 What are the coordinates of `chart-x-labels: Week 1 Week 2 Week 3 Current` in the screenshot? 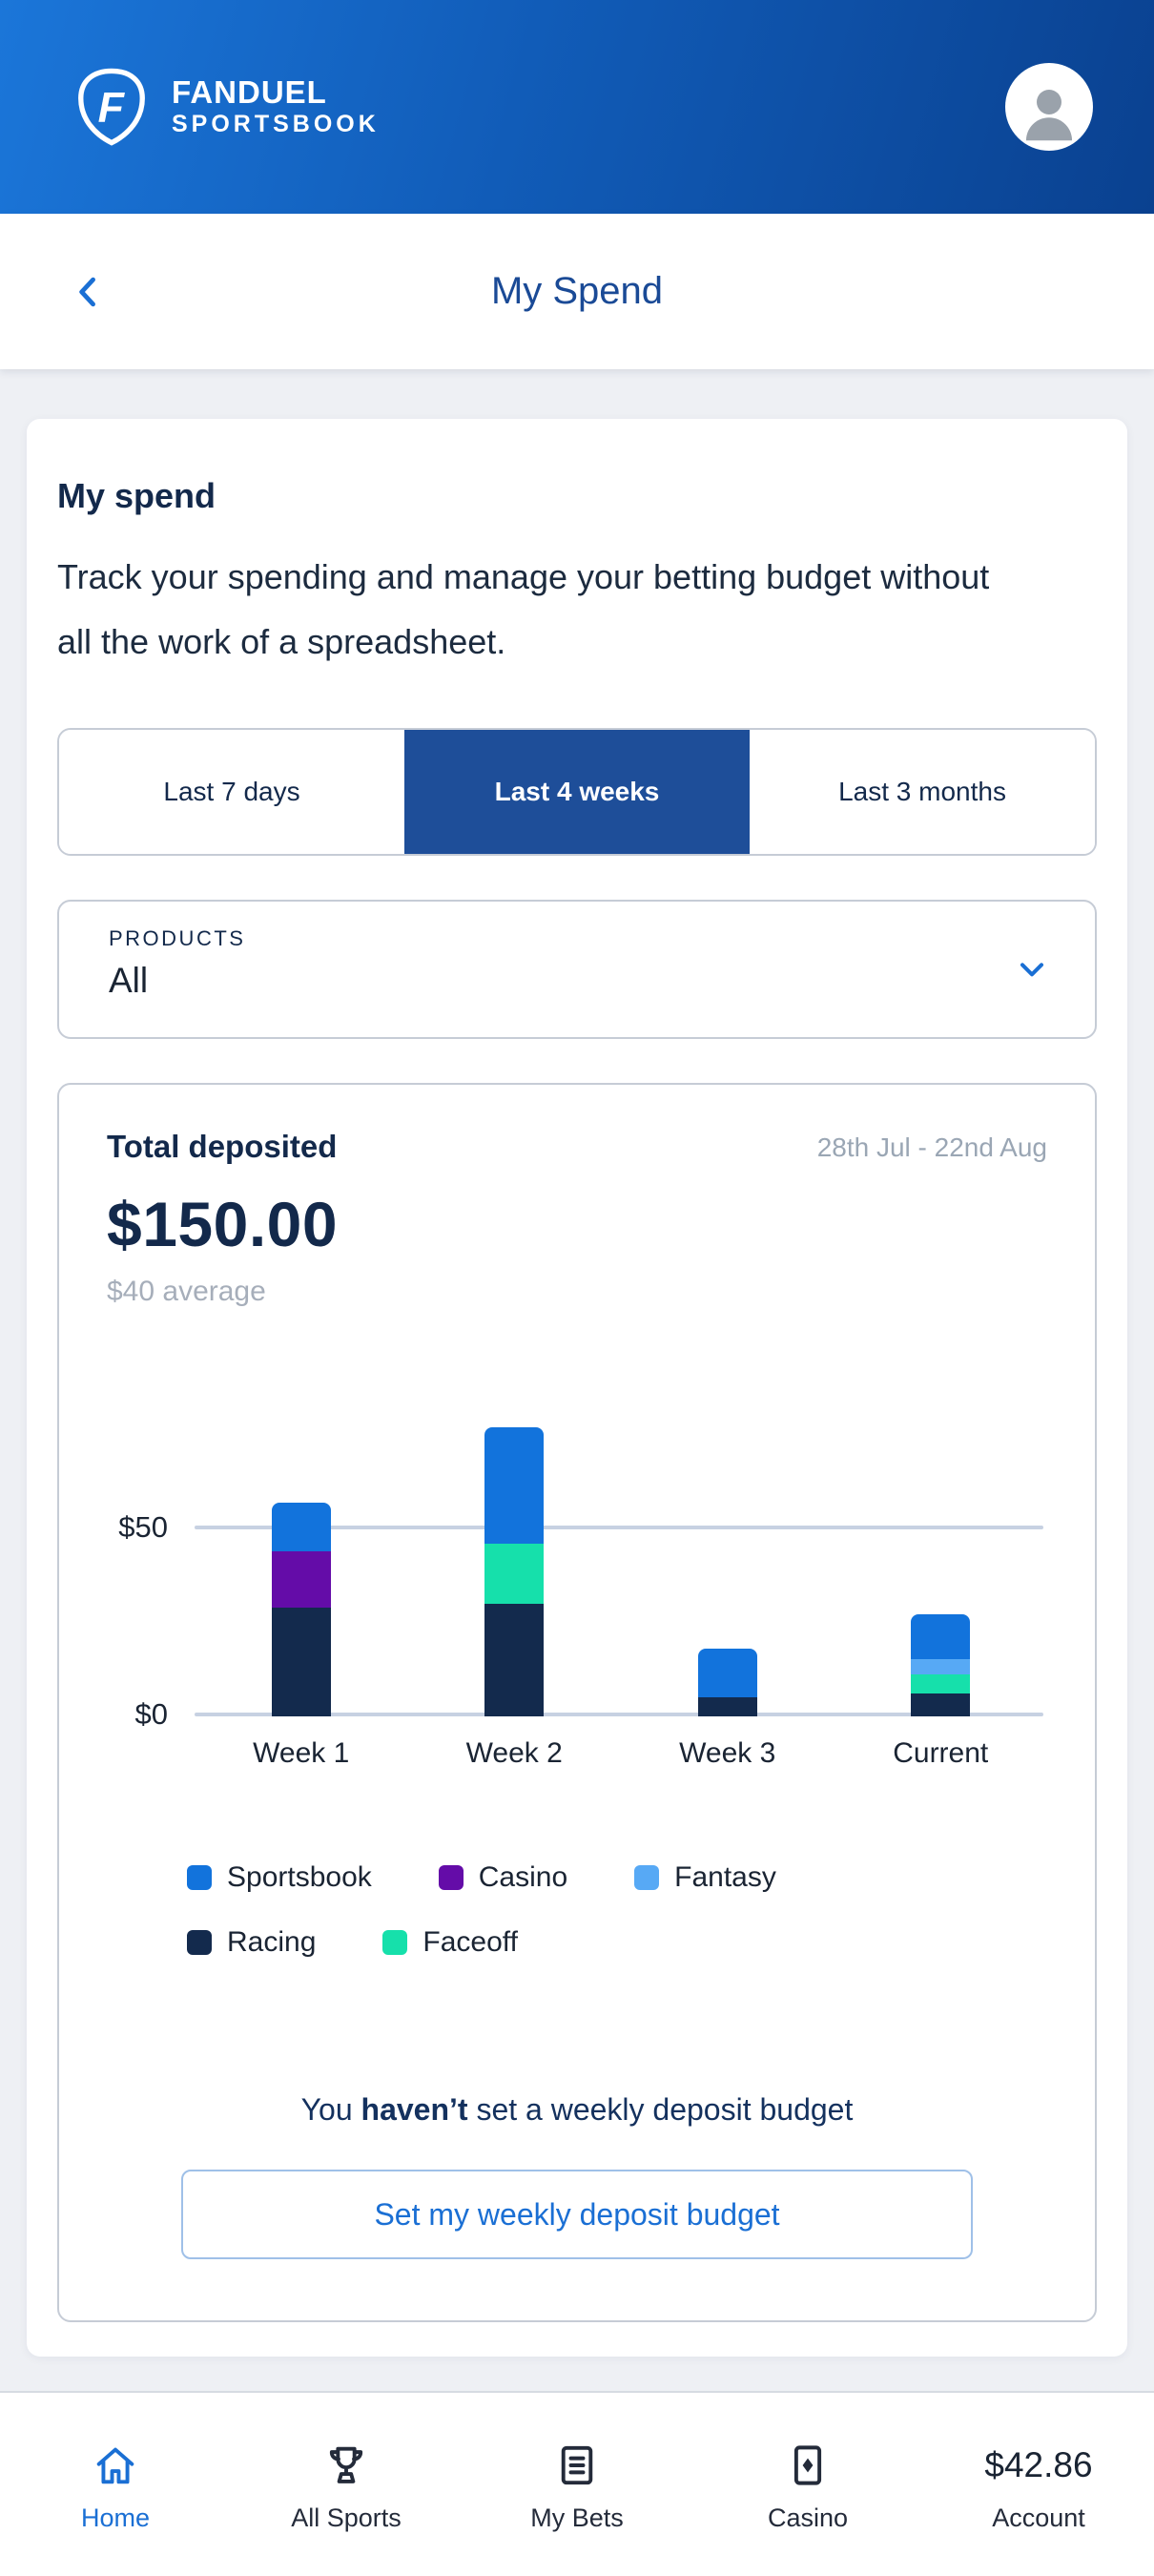 It's located at (621, 1753).